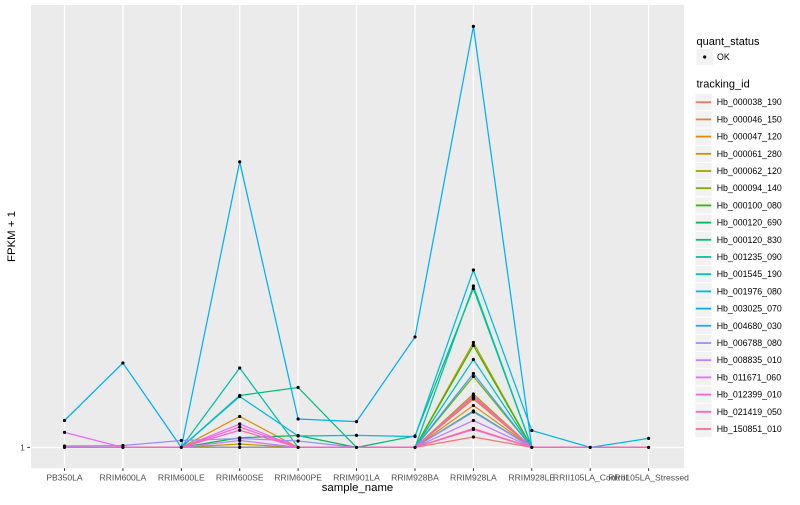 This screenshot has width=800, height=505. Describe the element at coordinates (22, 447) in the screenshot. I see `svg-text: 1` at that location.